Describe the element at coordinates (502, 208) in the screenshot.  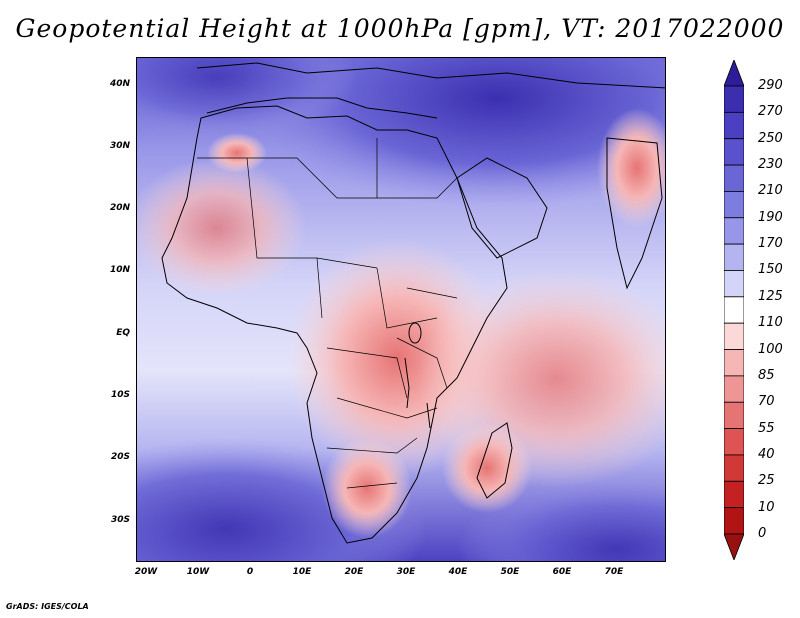
I see `arabia-coastline` at that location.